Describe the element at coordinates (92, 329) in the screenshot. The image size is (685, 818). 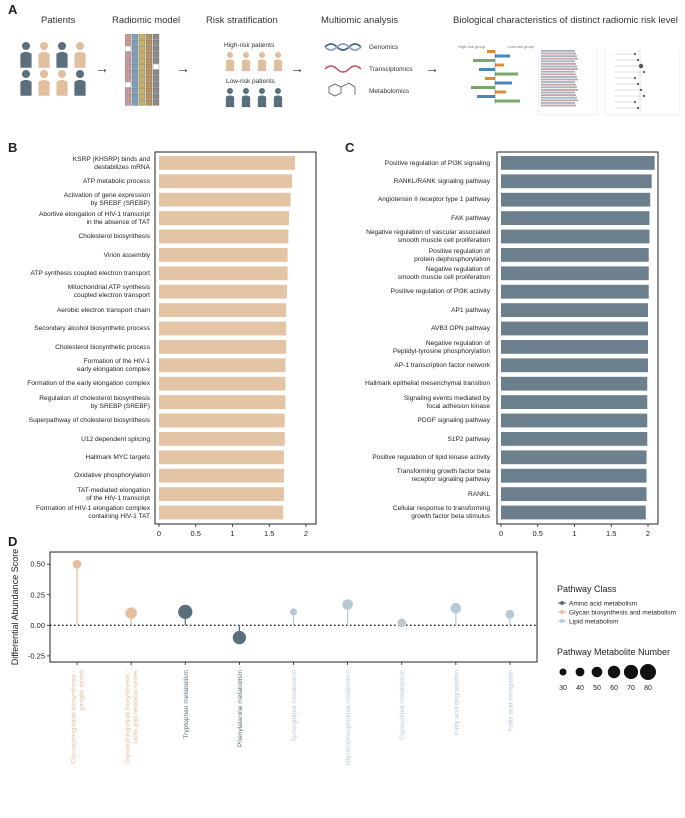
I see `category-label-9: Secondary alcohol biosynthetic process` at that location.